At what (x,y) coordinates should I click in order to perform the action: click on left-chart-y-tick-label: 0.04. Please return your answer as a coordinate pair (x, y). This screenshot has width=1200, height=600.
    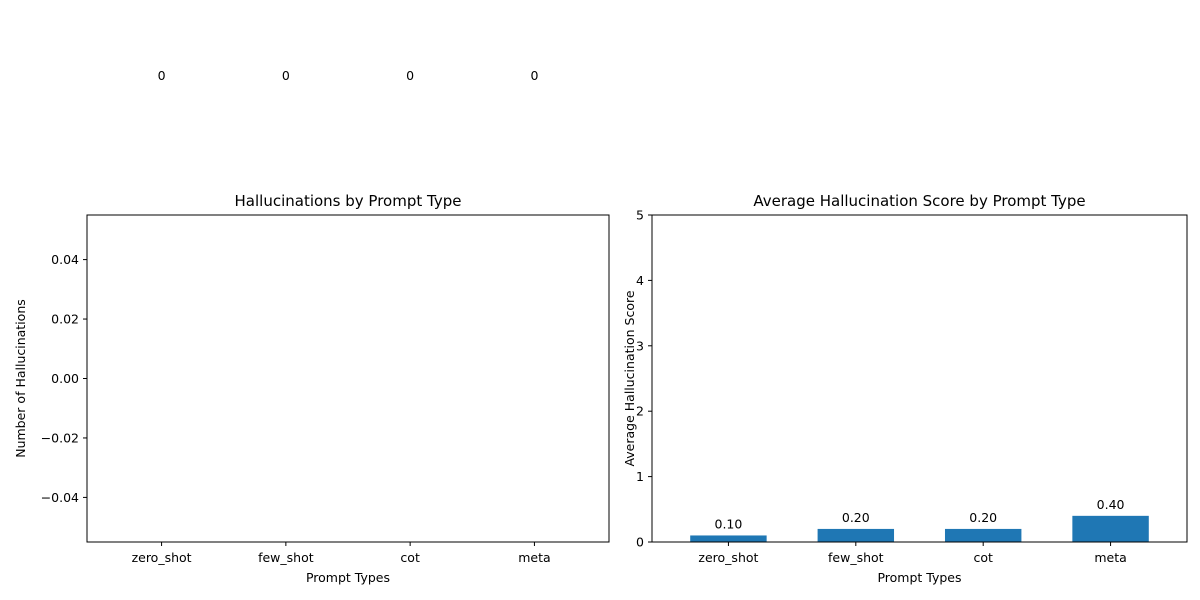
    Looking at the image, I should click on (65, 259).